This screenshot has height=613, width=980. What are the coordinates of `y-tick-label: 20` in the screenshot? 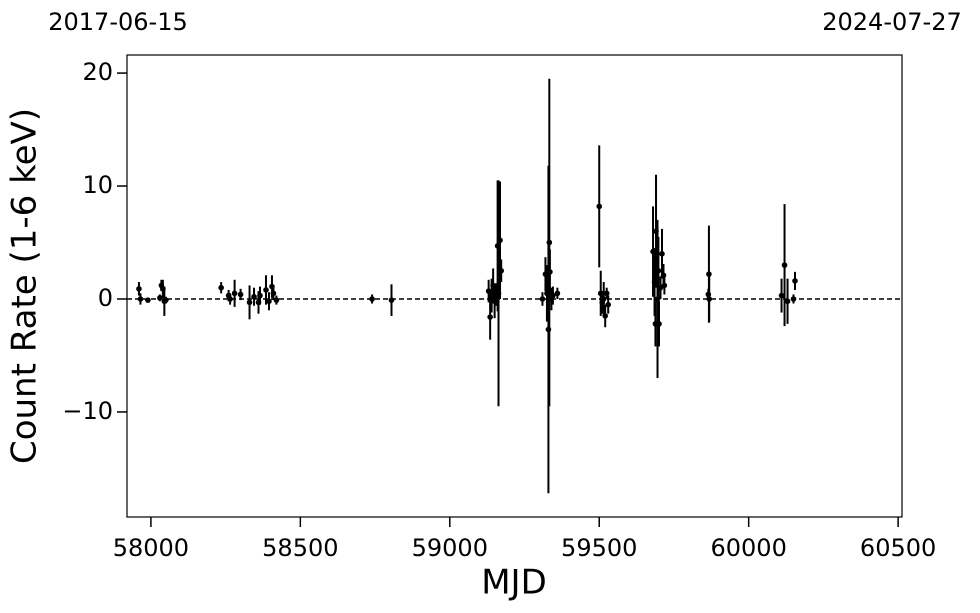 It's located at (97, 72).